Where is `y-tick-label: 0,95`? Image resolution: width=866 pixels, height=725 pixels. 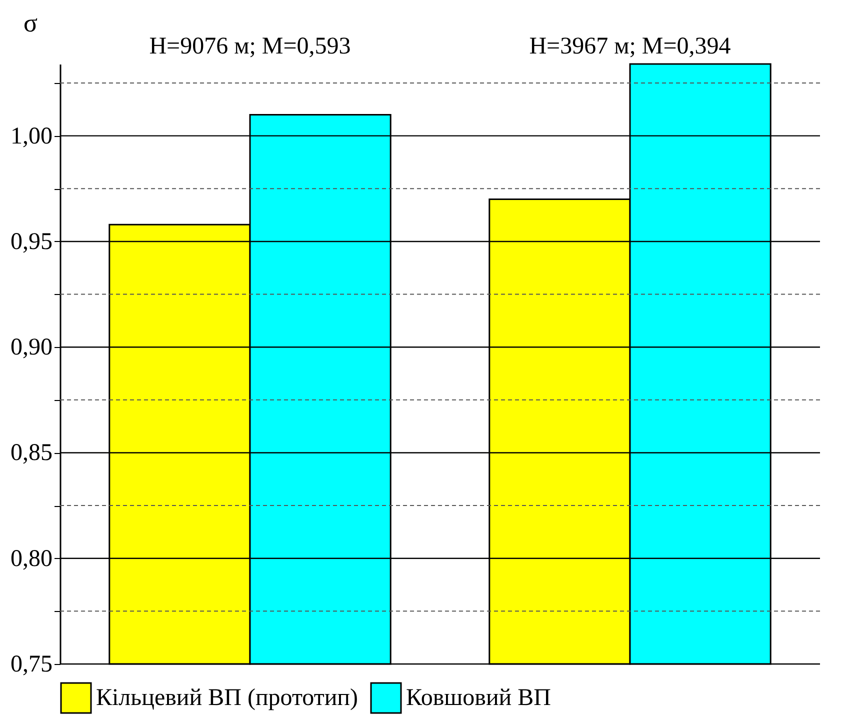 y-tick-label: 0,95 is located at coordinates (31, 241).